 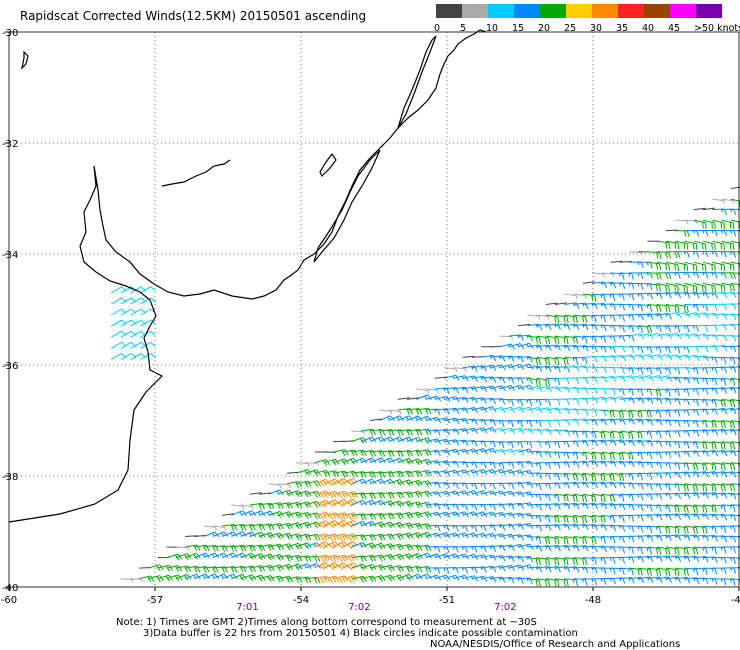 I want to click on legend-swatch, so click(x=631, y=11).